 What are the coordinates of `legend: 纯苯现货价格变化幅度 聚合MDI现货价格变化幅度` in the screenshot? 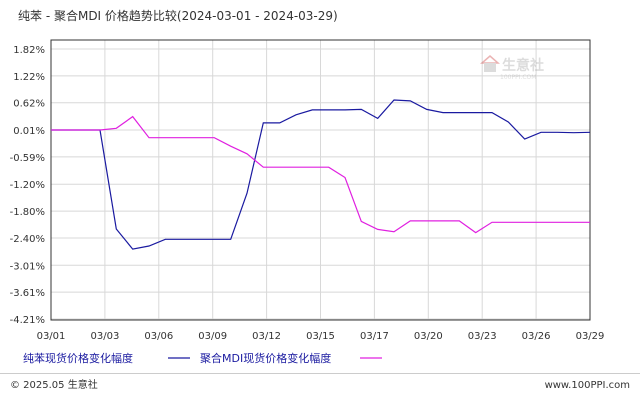 It's located at (202, 358).